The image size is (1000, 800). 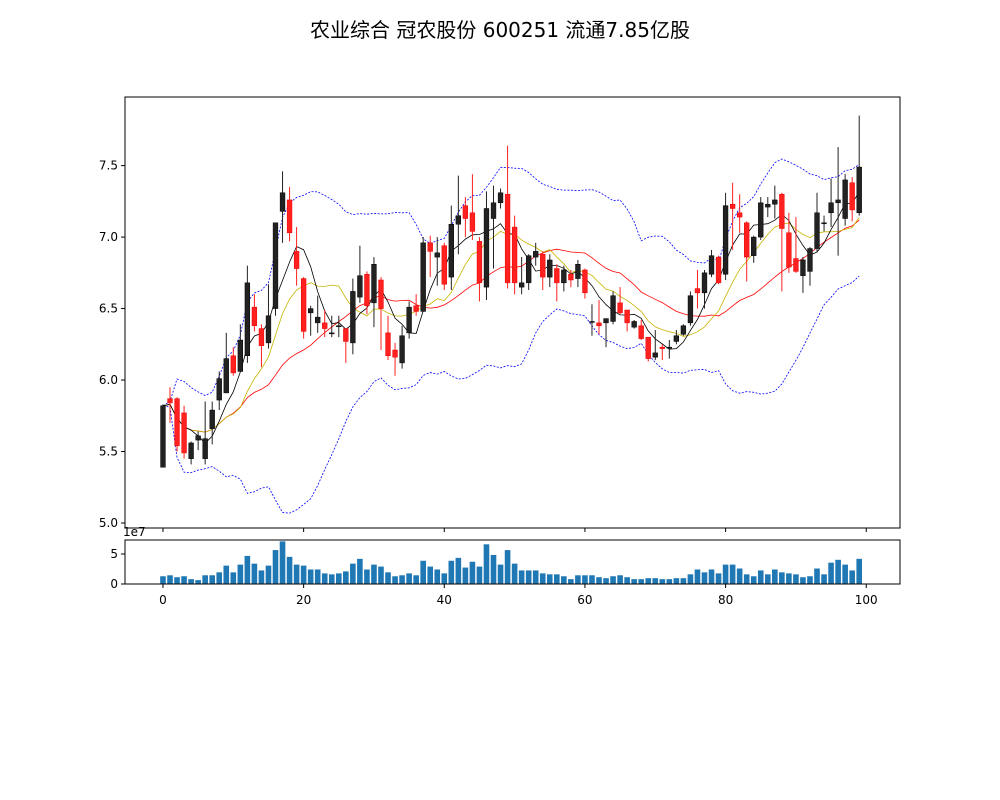 I want to click on x-tick-label: 60, so click(x=584, y=600).